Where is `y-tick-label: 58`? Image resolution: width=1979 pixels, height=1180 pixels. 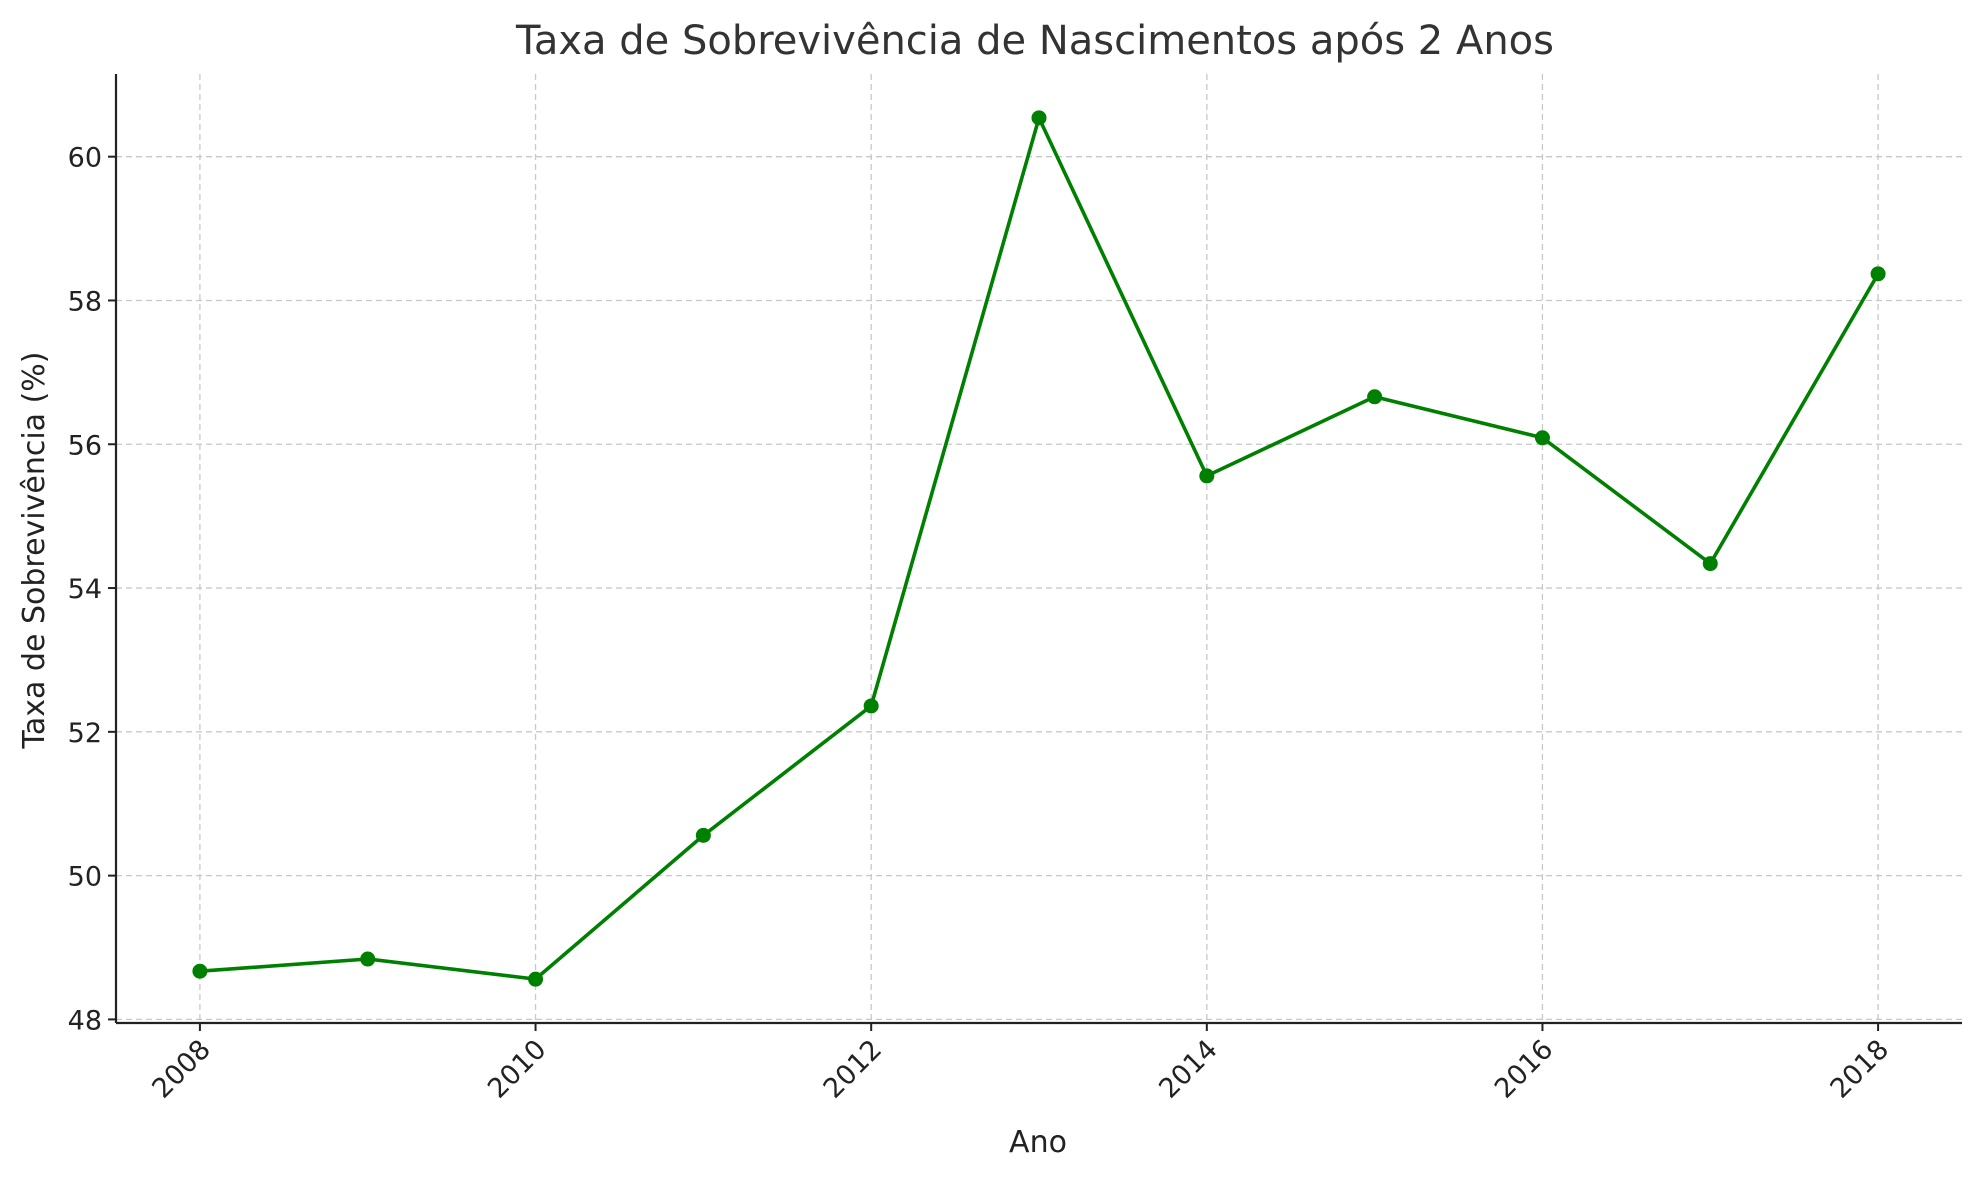 y-tick-label: 58 is located at coordinates (85, 301).